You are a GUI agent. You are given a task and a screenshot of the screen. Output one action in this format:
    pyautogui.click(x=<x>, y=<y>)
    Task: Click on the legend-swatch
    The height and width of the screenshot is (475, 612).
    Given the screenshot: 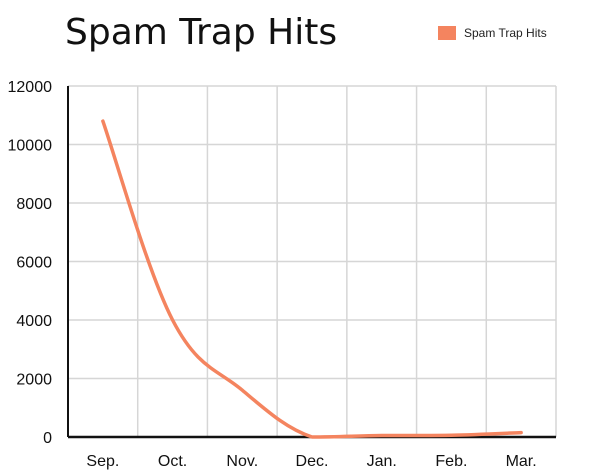 What is the action you would take?
    pyautogui.click(x=447, y=33)
    